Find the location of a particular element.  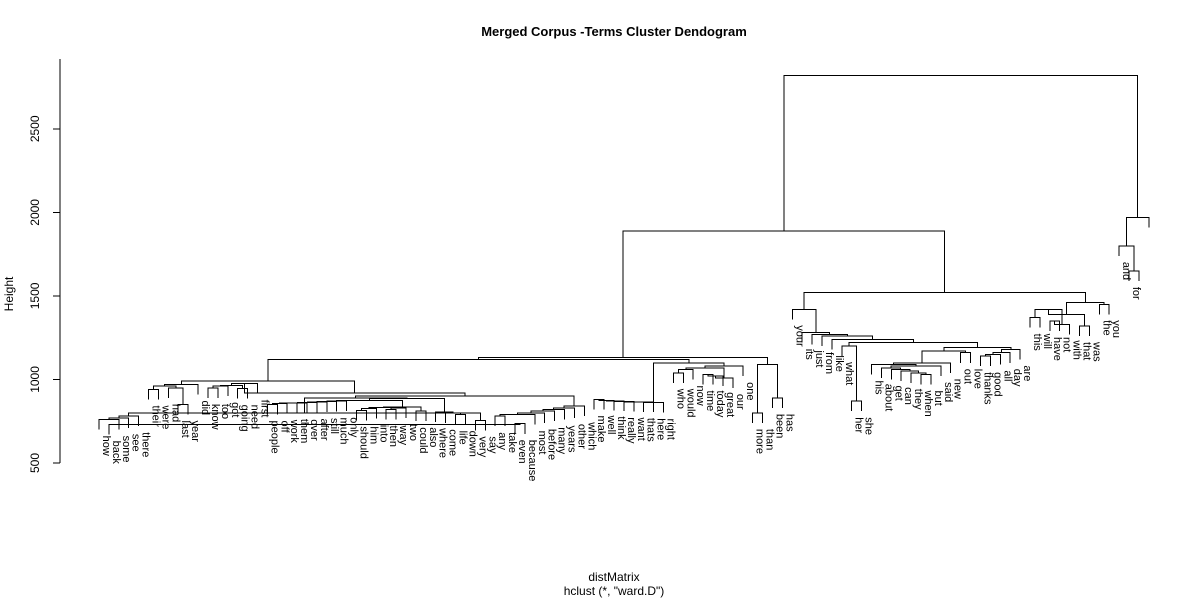

leaf-label: been is located at coordinates (779, 426).